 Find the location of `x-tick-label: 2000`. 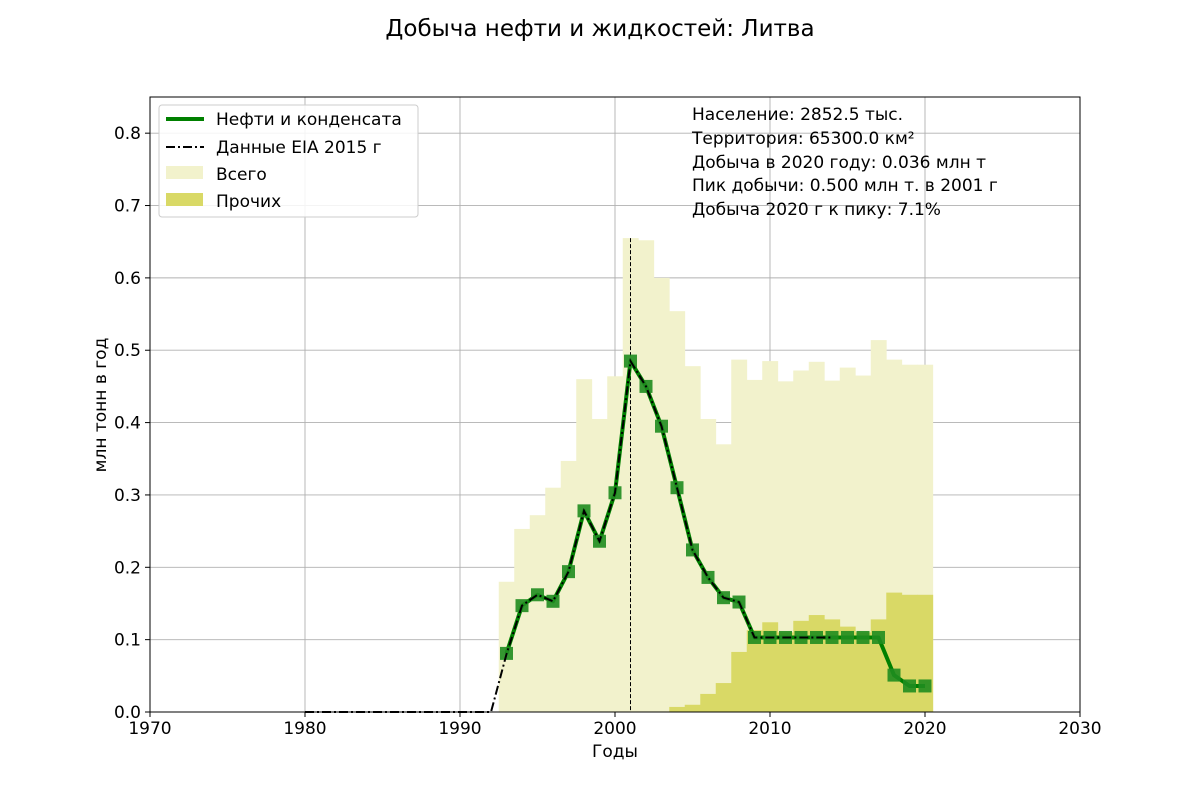

x-tick-label: 2000 is located at coordinates (614, 729).